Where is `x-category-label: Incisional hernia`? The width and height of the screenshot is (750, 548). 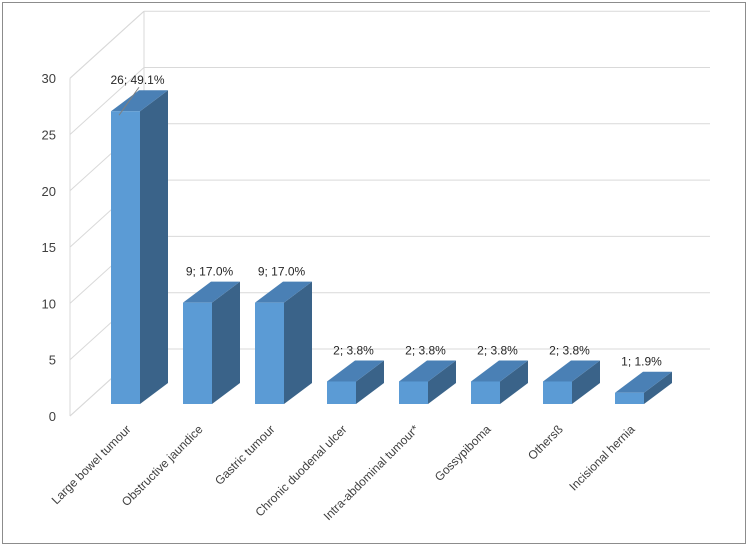 x-category-label: Incisional hernia is located at coordinates (601, 457).